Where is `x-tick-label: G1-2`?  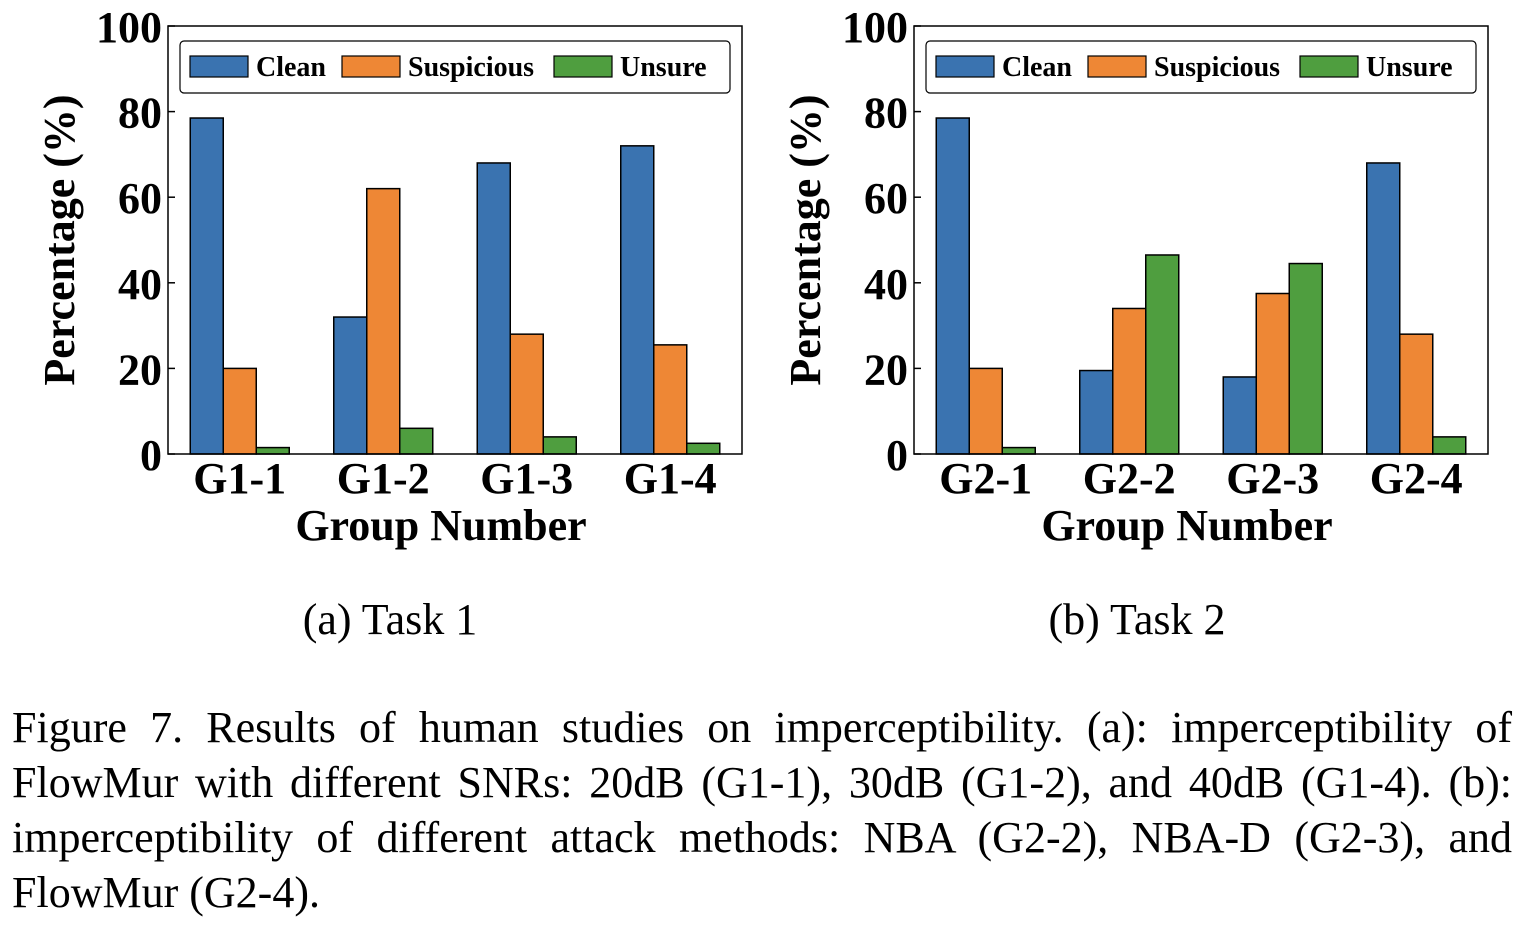
x-tick-label: G1-2 is located at coordinates (383, 478).